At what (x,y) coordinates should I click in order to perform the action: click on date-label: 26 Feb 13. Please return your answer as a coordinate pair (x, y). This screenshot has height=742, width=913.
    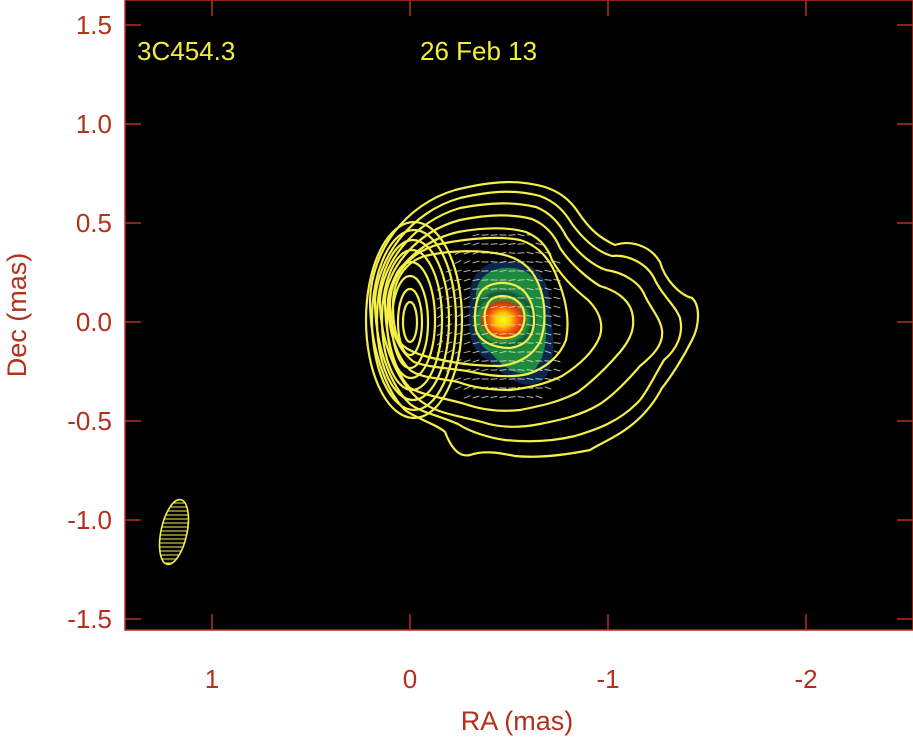
    Looking at the image, I should click on (478, 51).